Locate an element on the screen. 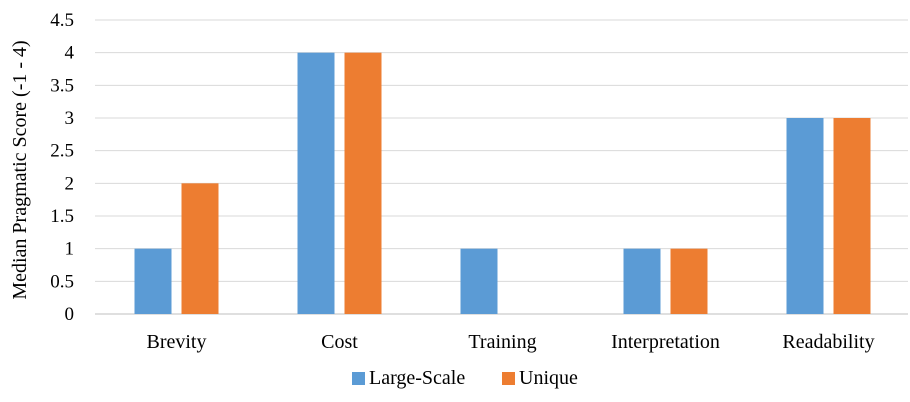 This screenshot has width=910, height=402. x-category-label: Cost is located at coordinates (339, 342).